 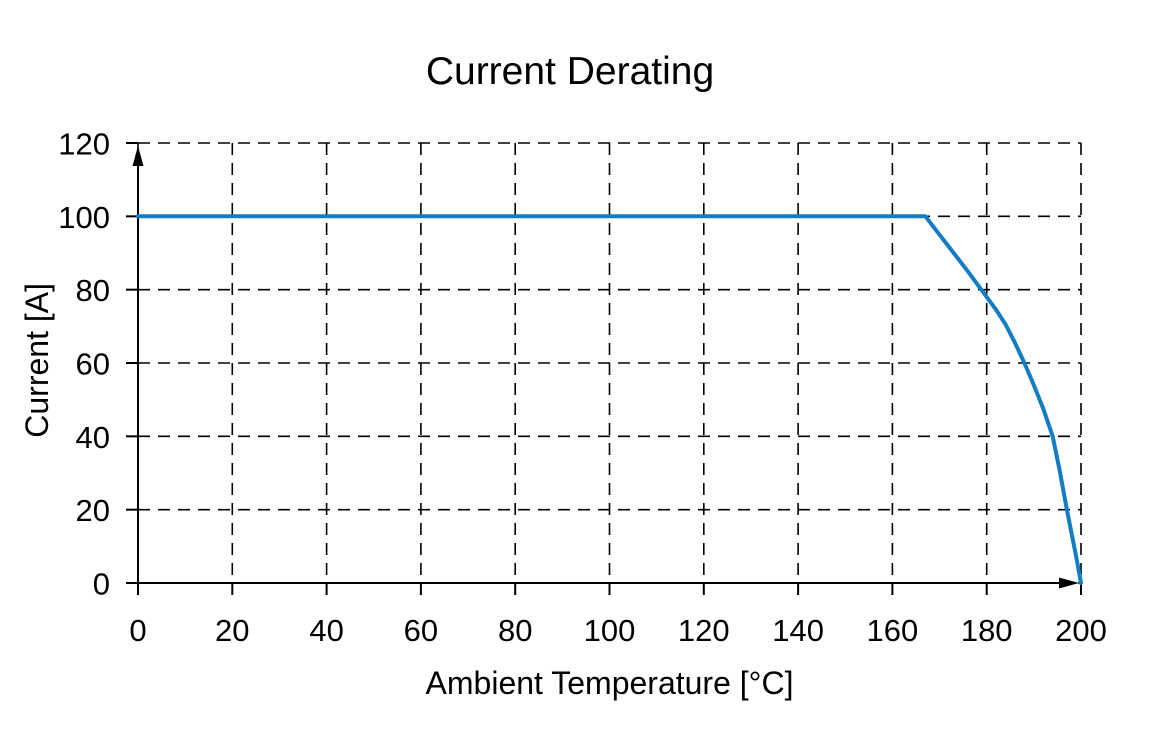 What do you see at coordinates (570, 71) in the screenshot?
I see `chart-title: Current Derating` at bounding box center [570, 71].